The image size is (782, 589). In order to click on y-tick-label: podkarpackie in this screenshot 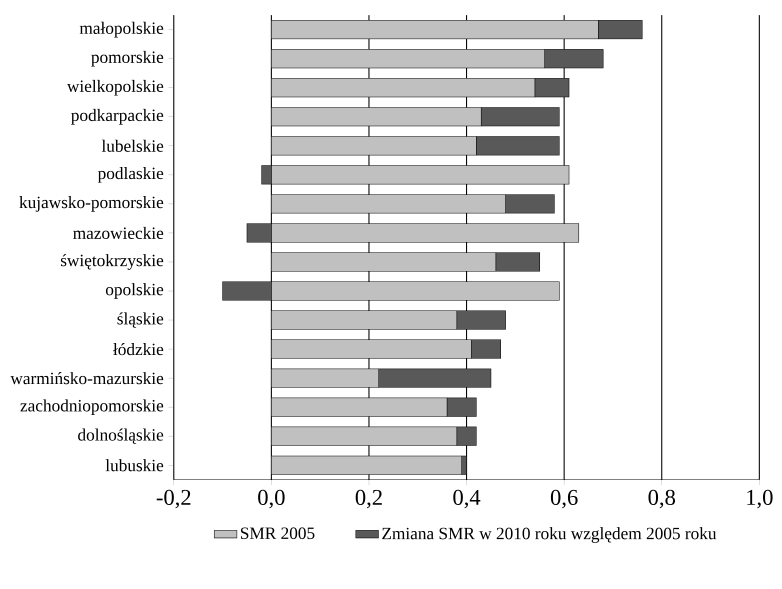, I will do `click(117, 116)`.